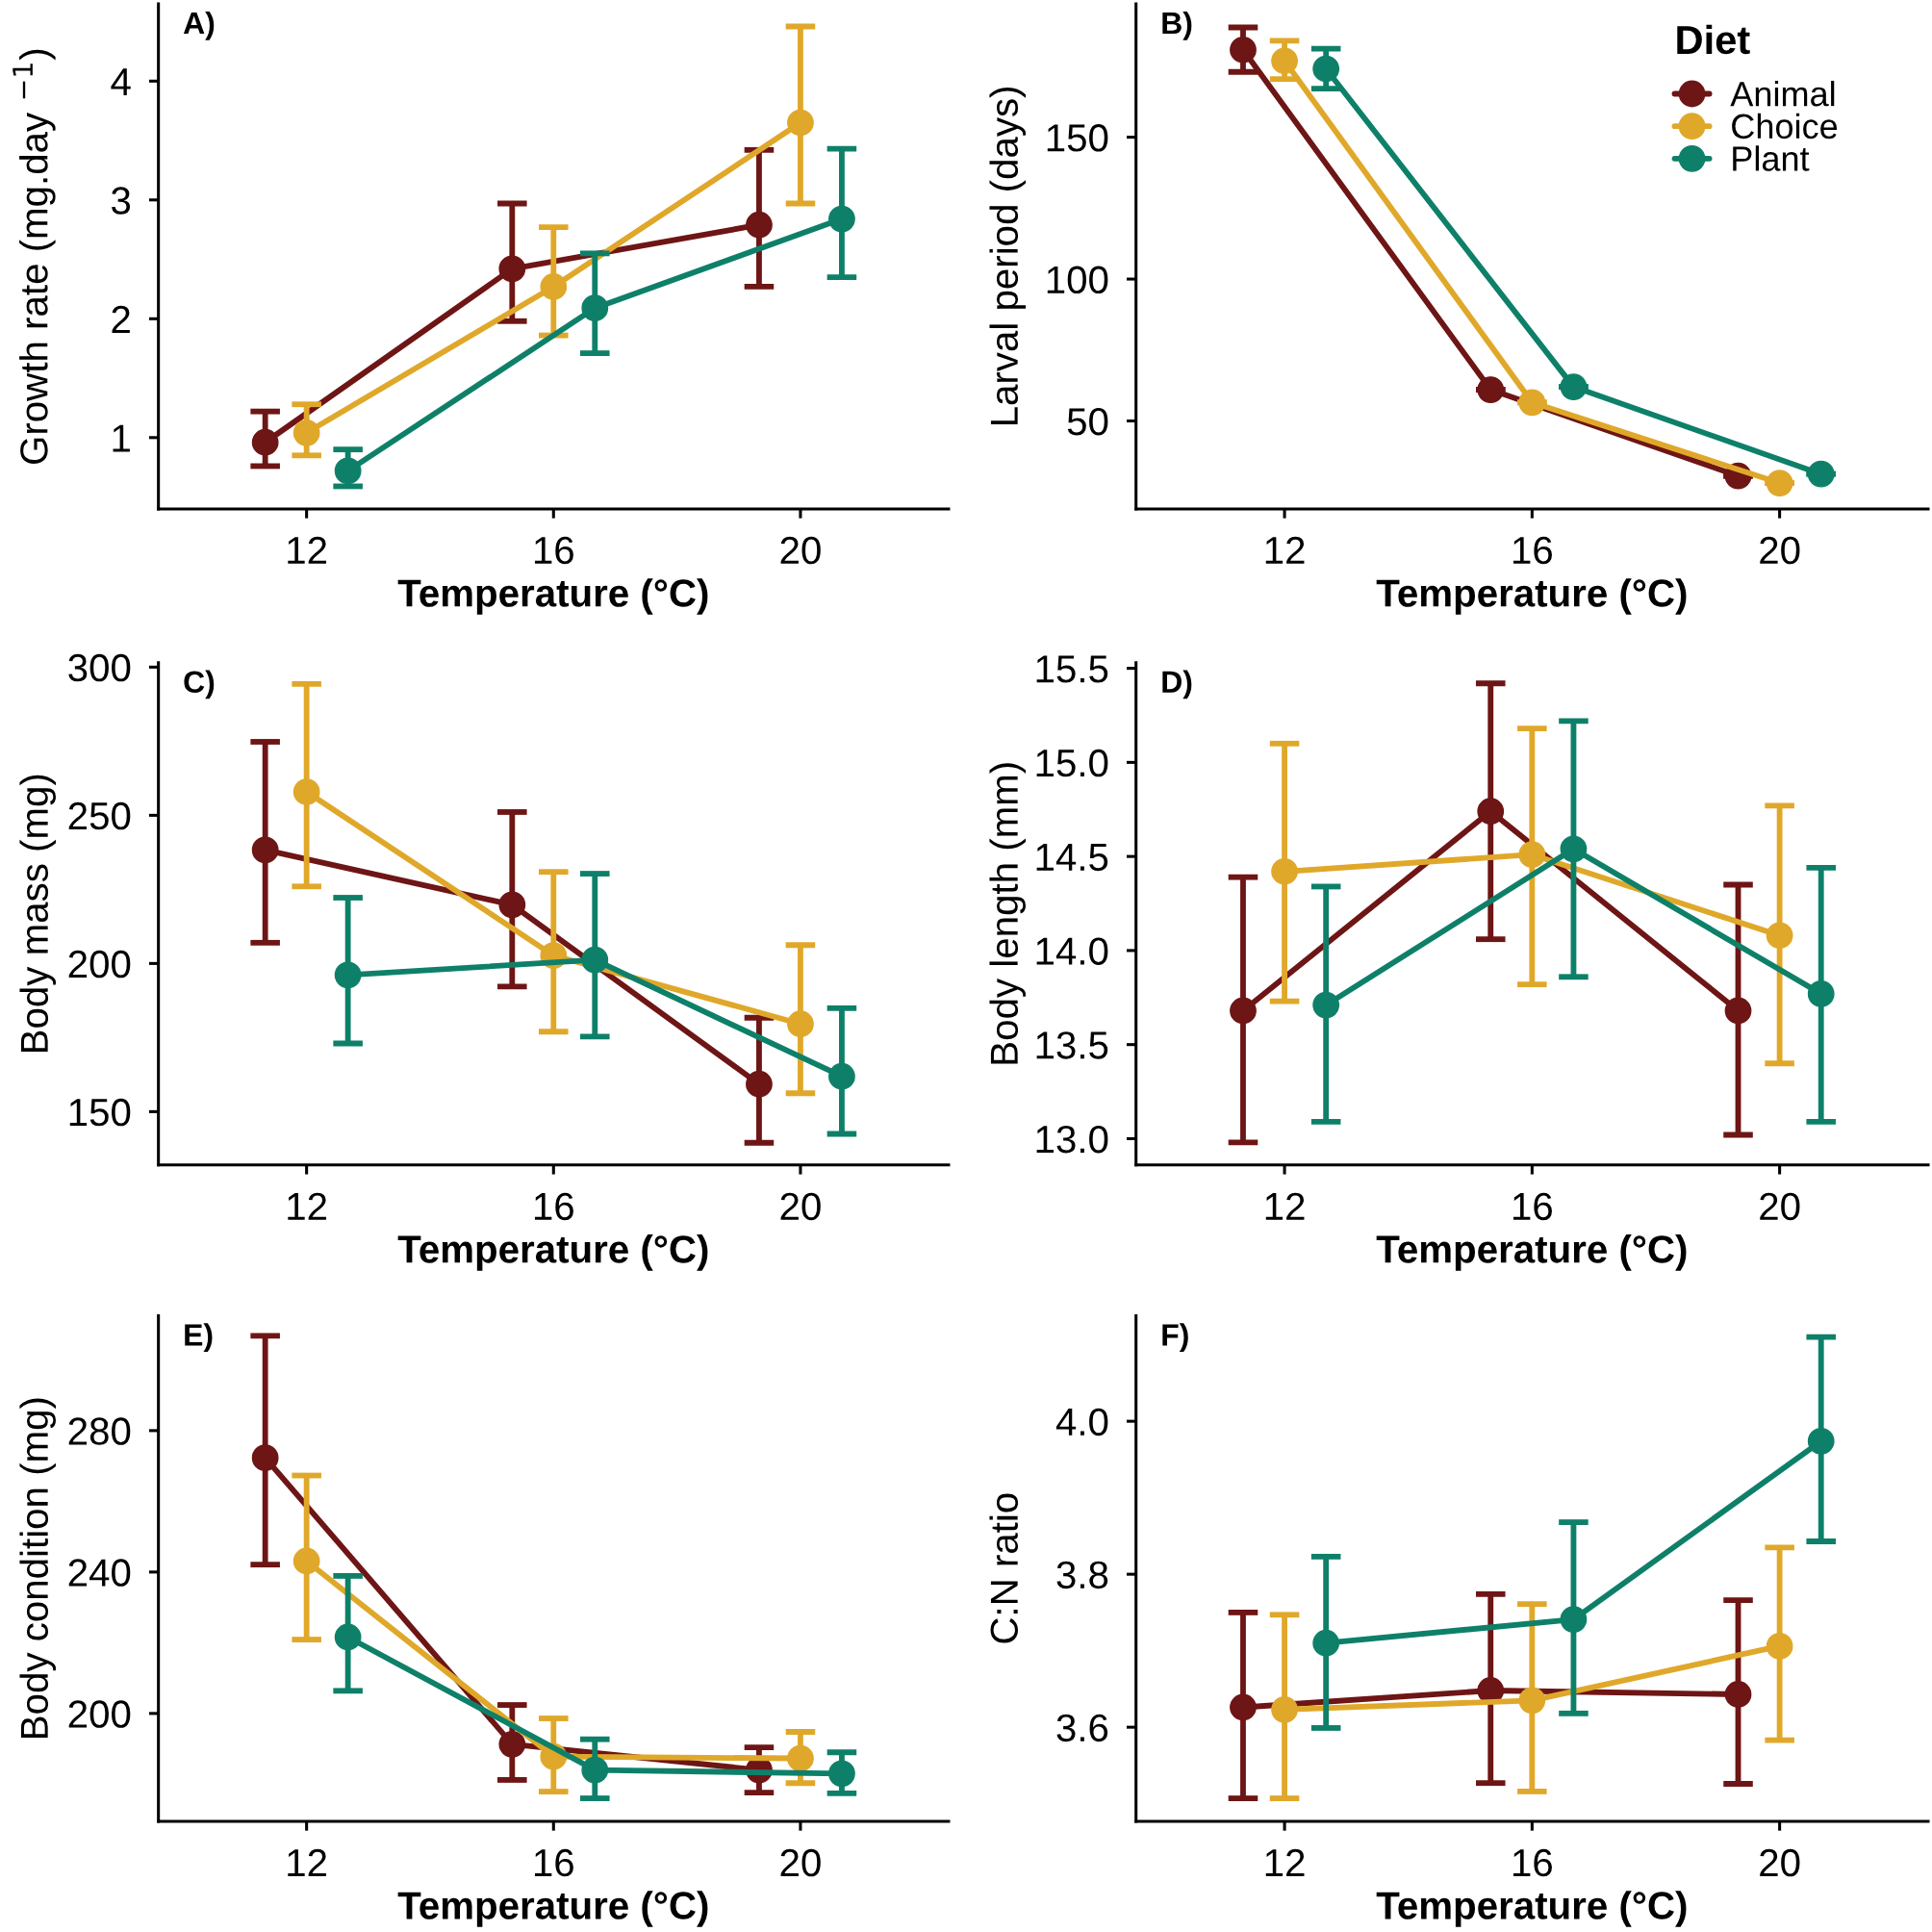  What do you see at coordinates (1082, 1575) in the screenshot?
I see `y-tick-label: 3.8` at bounding box center [1082, 1575].